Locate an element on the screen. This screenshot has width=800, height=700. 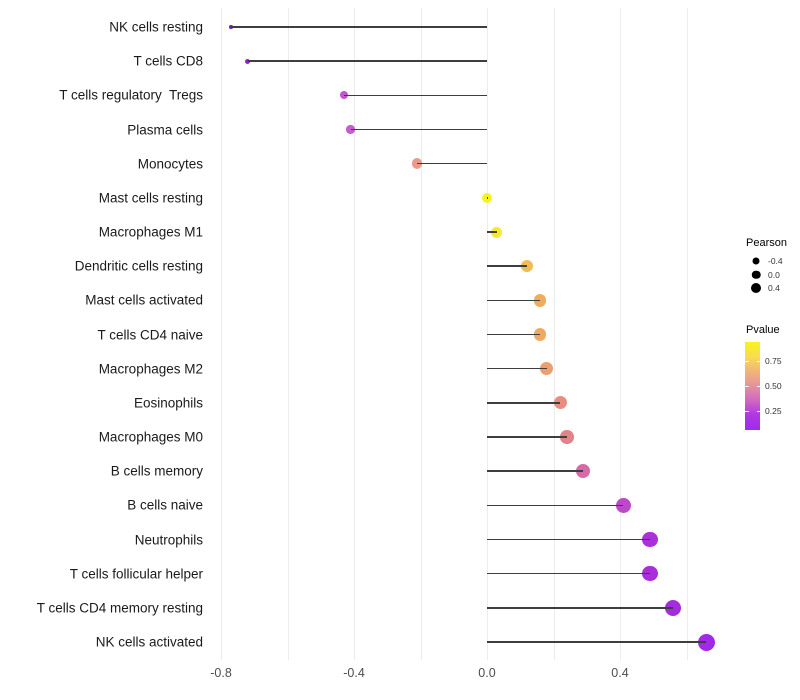
category-label: Dendritic cells resting is located at coordinates (138, 266).